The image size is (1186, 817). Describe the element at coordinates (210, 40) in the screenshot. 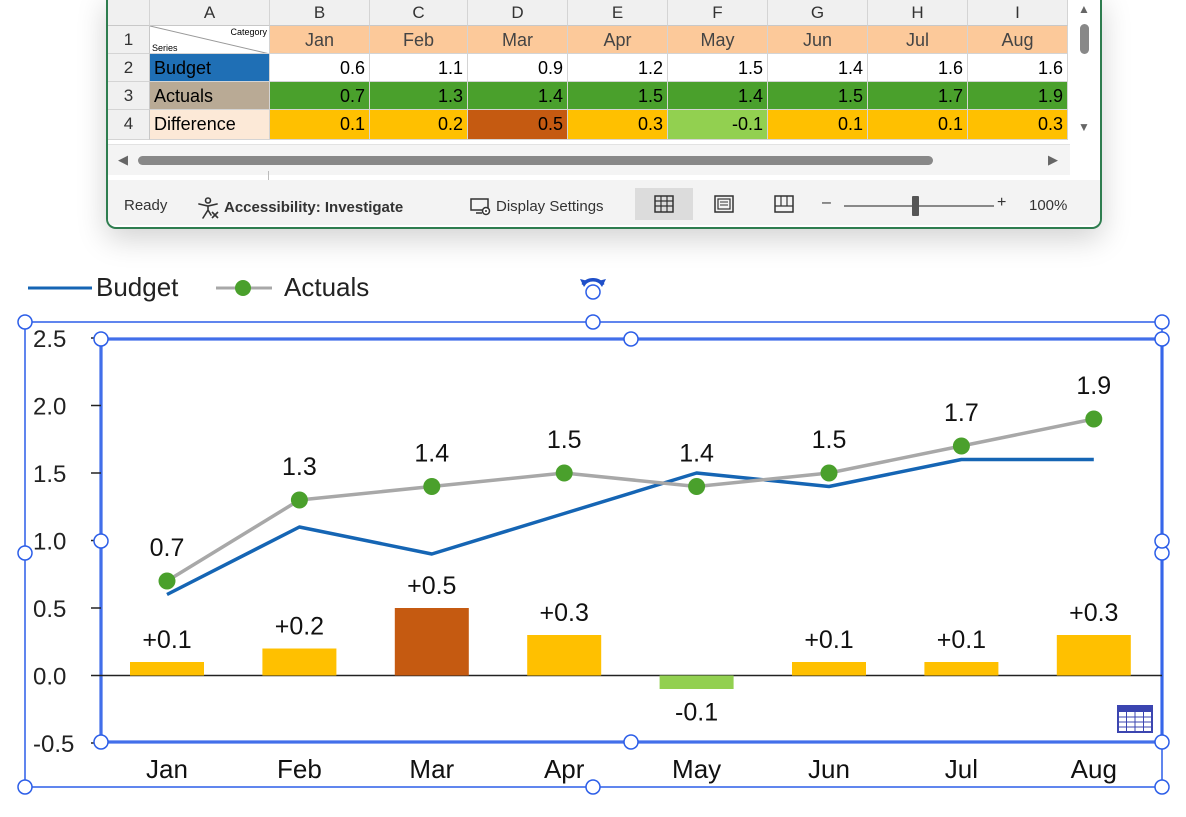

I see `cell-a1-header: Category Series` at that location.